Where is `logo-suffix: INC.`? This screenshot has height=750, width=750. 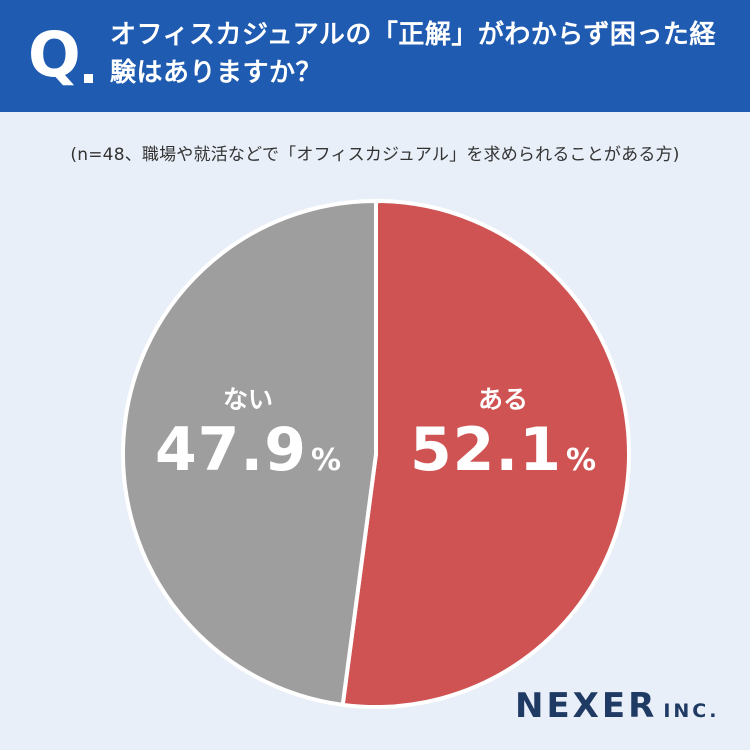
logo-suffix: INC. is located at coordinates (691, 711).